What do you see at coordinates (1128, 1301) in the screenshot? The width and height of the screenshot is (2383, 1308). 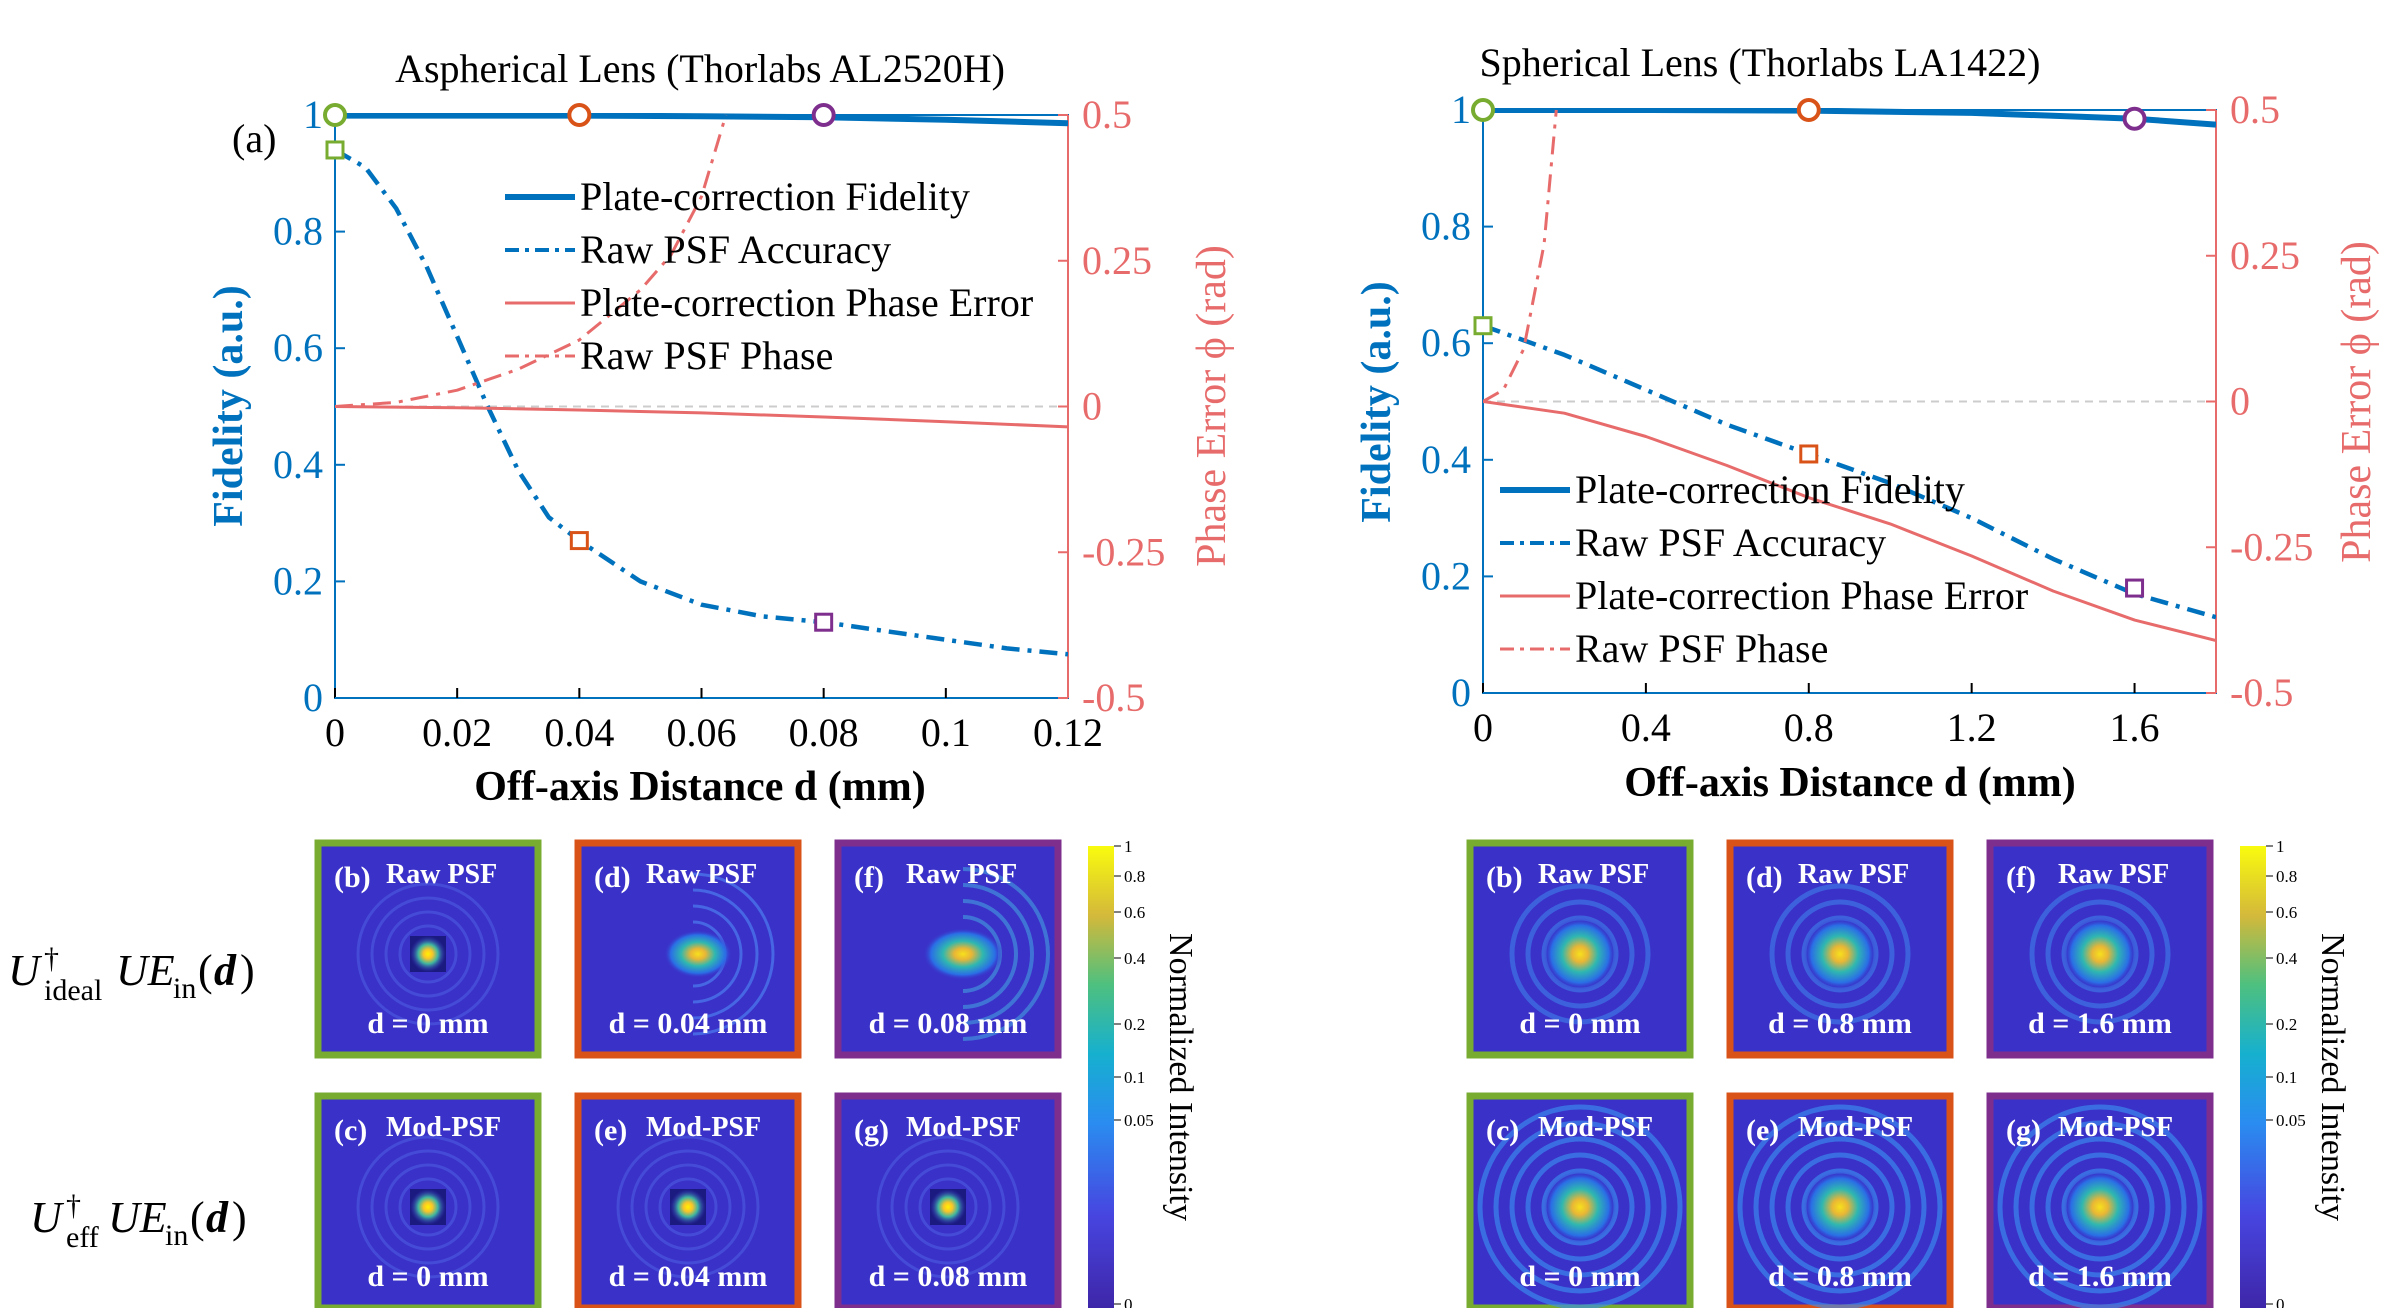 I see `colorbar-tick-label: 0` at bounding box center [1128, 1301].